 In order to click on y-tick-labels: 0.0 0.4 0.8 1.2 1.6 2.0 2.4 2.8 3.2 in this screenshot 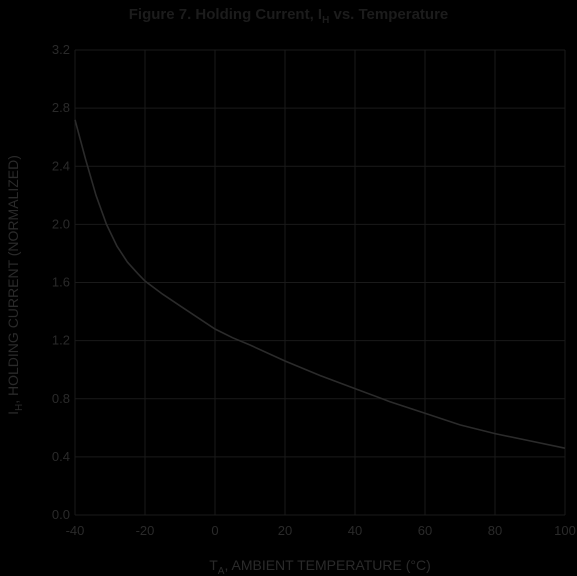, I will do `click(61, 282)`.